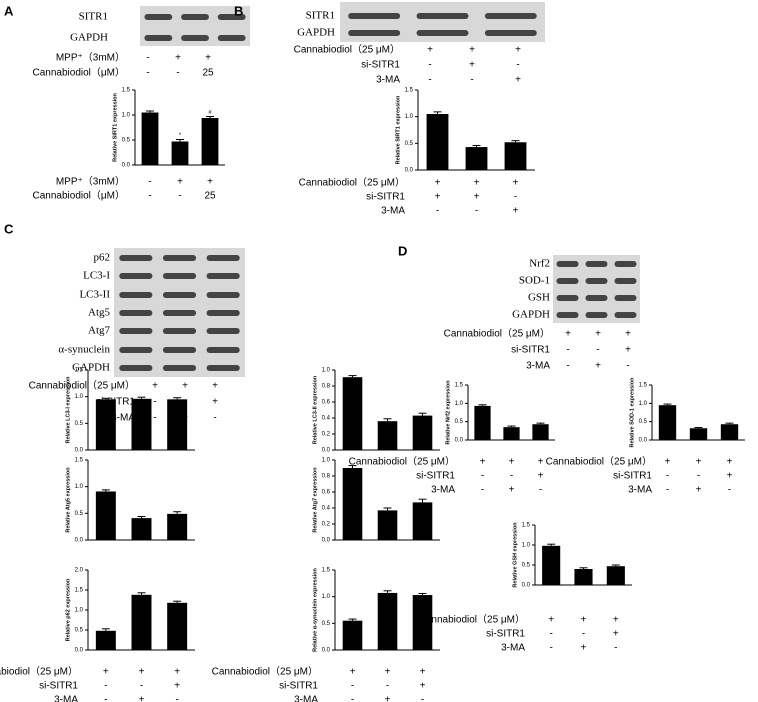 This screenshot has width=758, height=702. I want to click on y-axis-label: Relative p62 expression, so click(68, 609).